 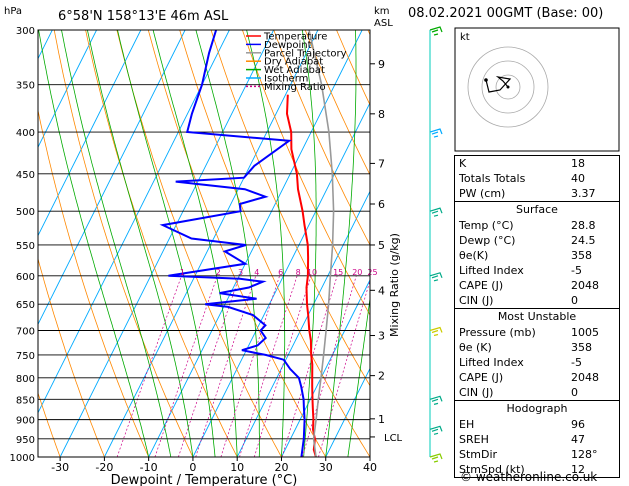 I want to click on x-tick-label: 0, so click(x=192, y=467).